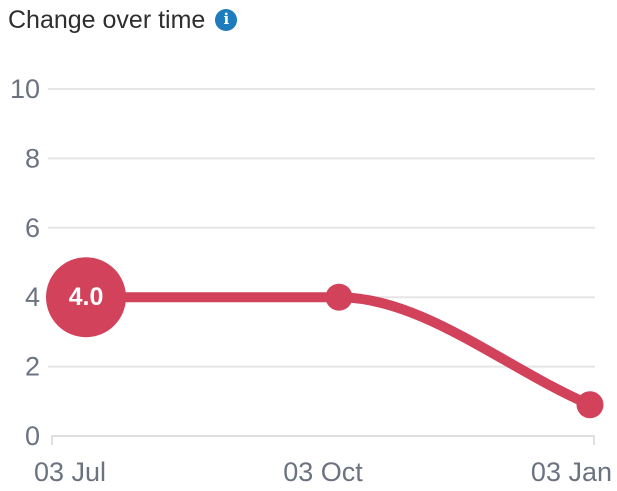 This screenshot has height=491, width=617. I want to click on y-axis-tick-label: 8, so click(32, 158).